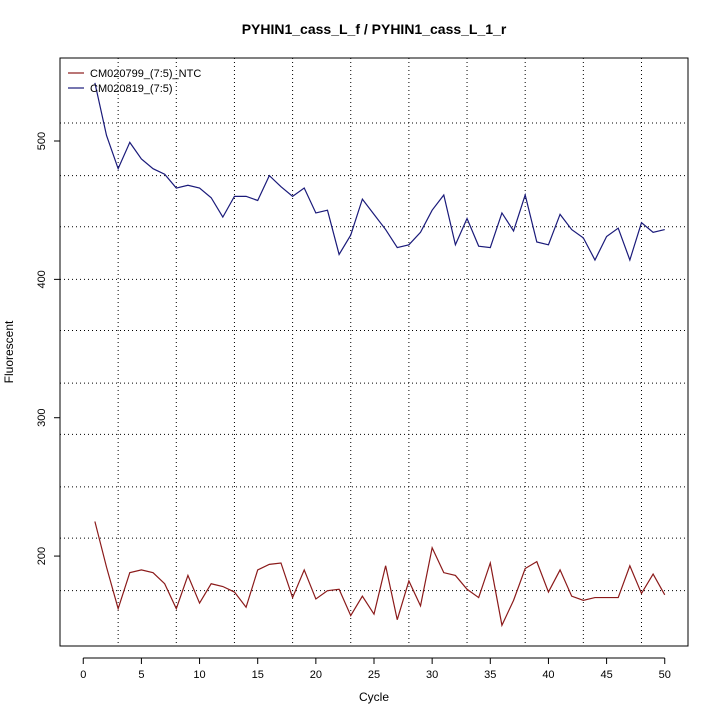  Describe the element at coordinates (131, 89) in the screenshot. I see `legend-label: CM020819_(7:5)` at that location.